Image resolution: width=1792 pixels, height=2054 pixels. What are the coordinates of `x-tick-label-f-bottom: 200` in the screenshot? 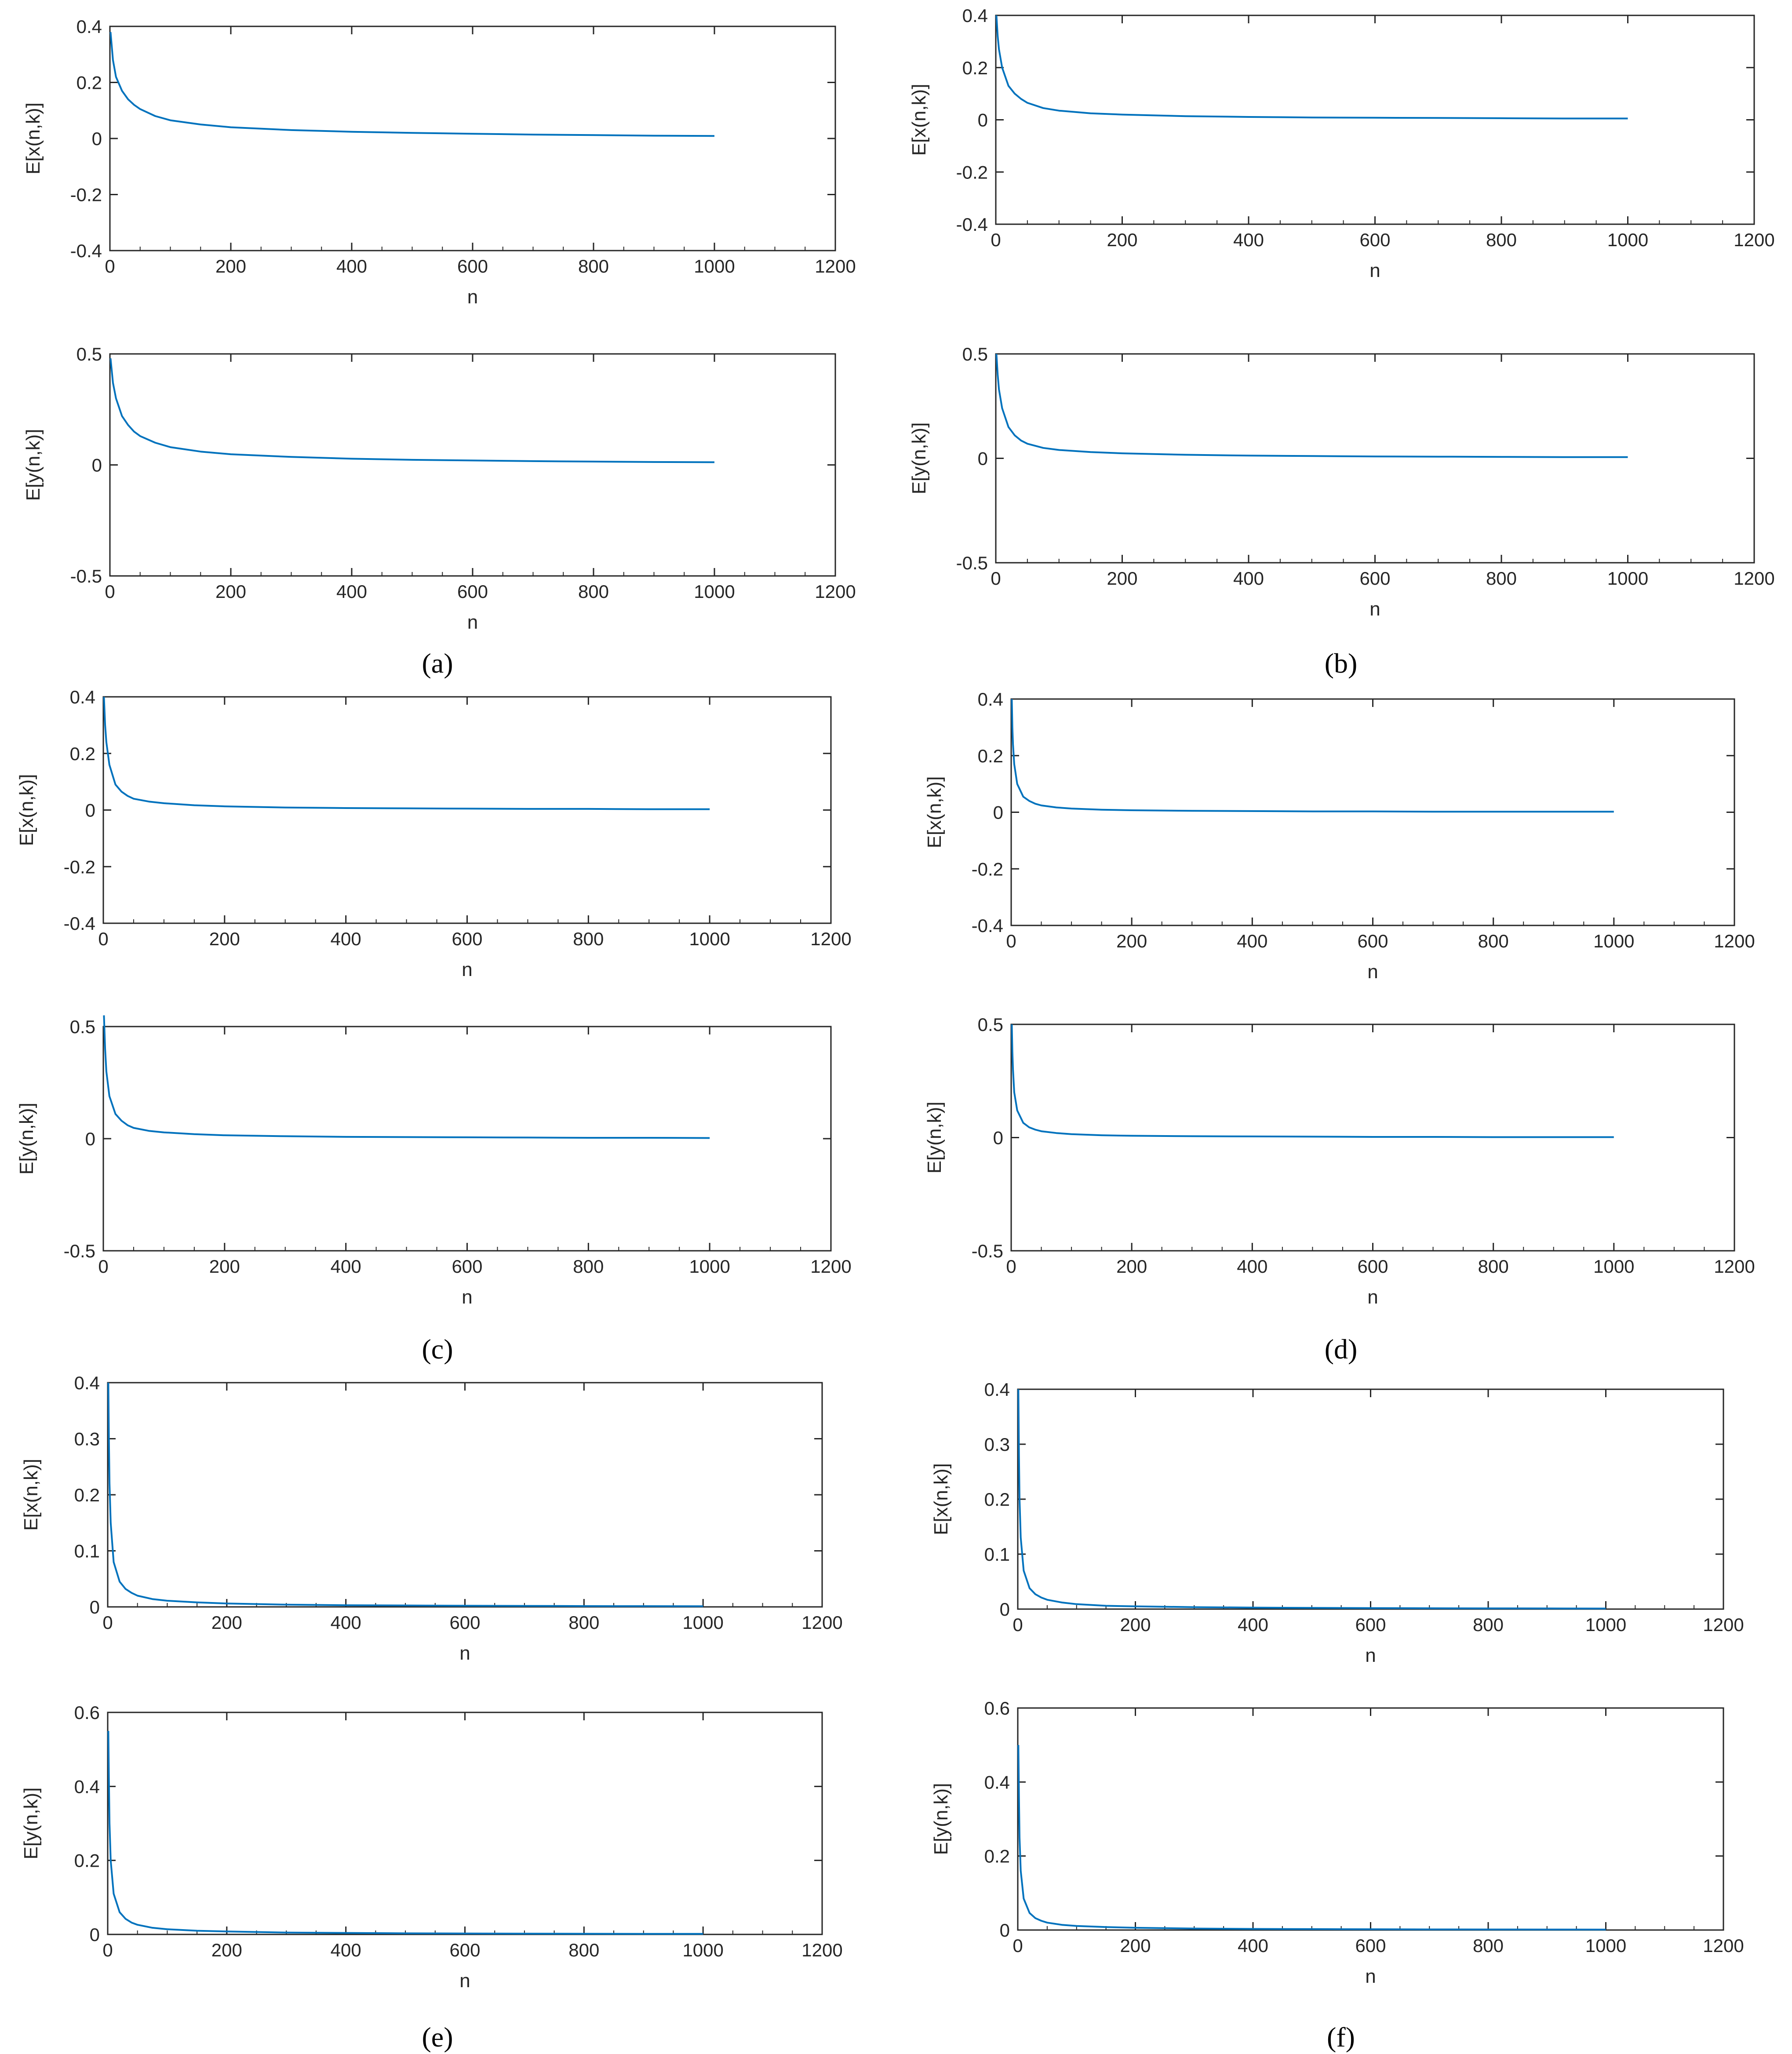 It's located at (1135, 1945).